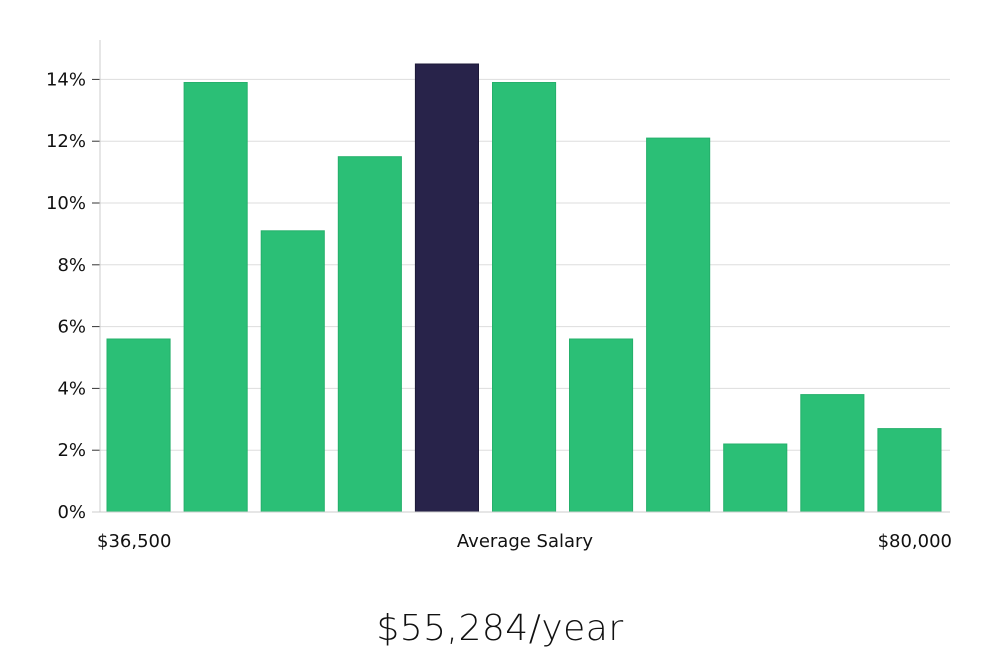 The image size is (1000, 660). I want to click on y-tick-label: 0%, so click(71, 512).